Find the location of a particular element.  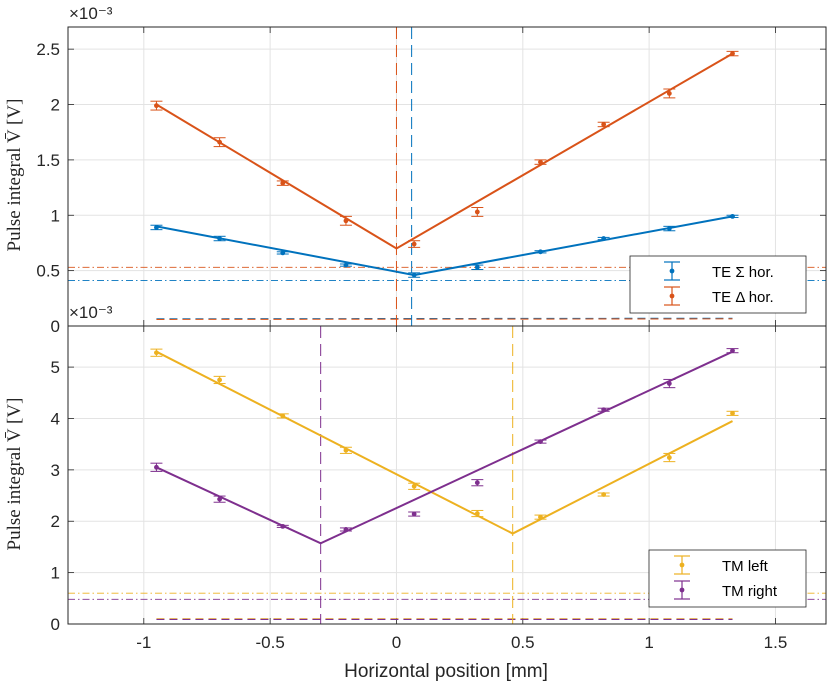

bottom-y-tick-label: 3 is located at coordinates (55, 470).